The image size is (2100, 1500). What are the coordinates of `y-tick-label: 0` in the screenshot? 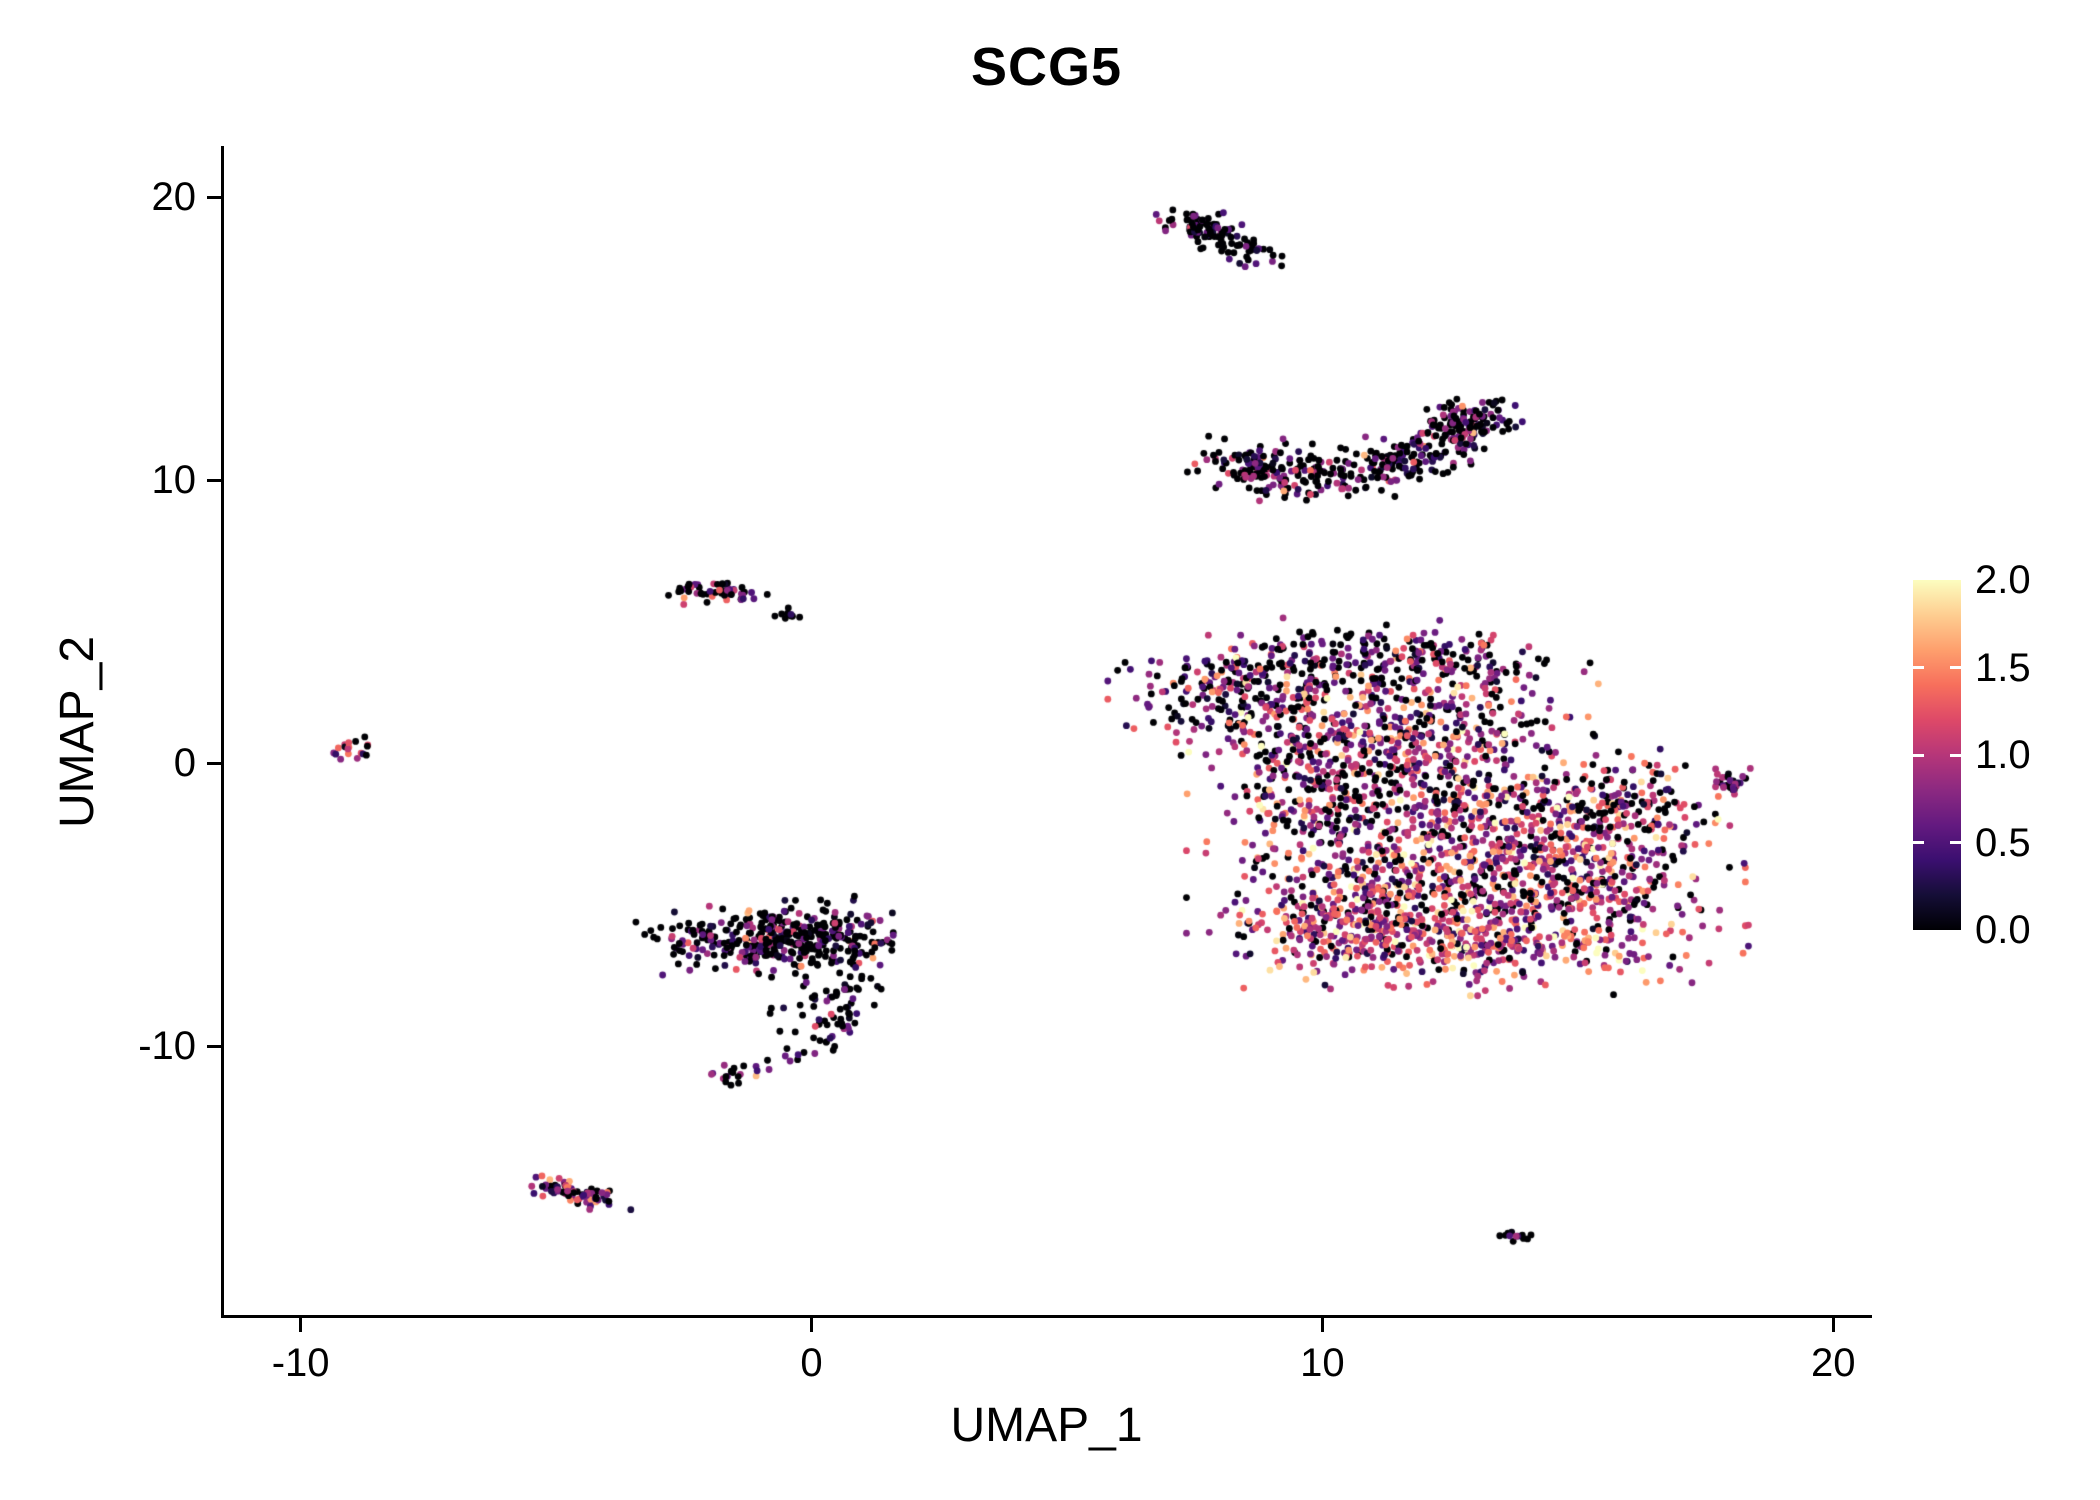 It's located at (184, 763).